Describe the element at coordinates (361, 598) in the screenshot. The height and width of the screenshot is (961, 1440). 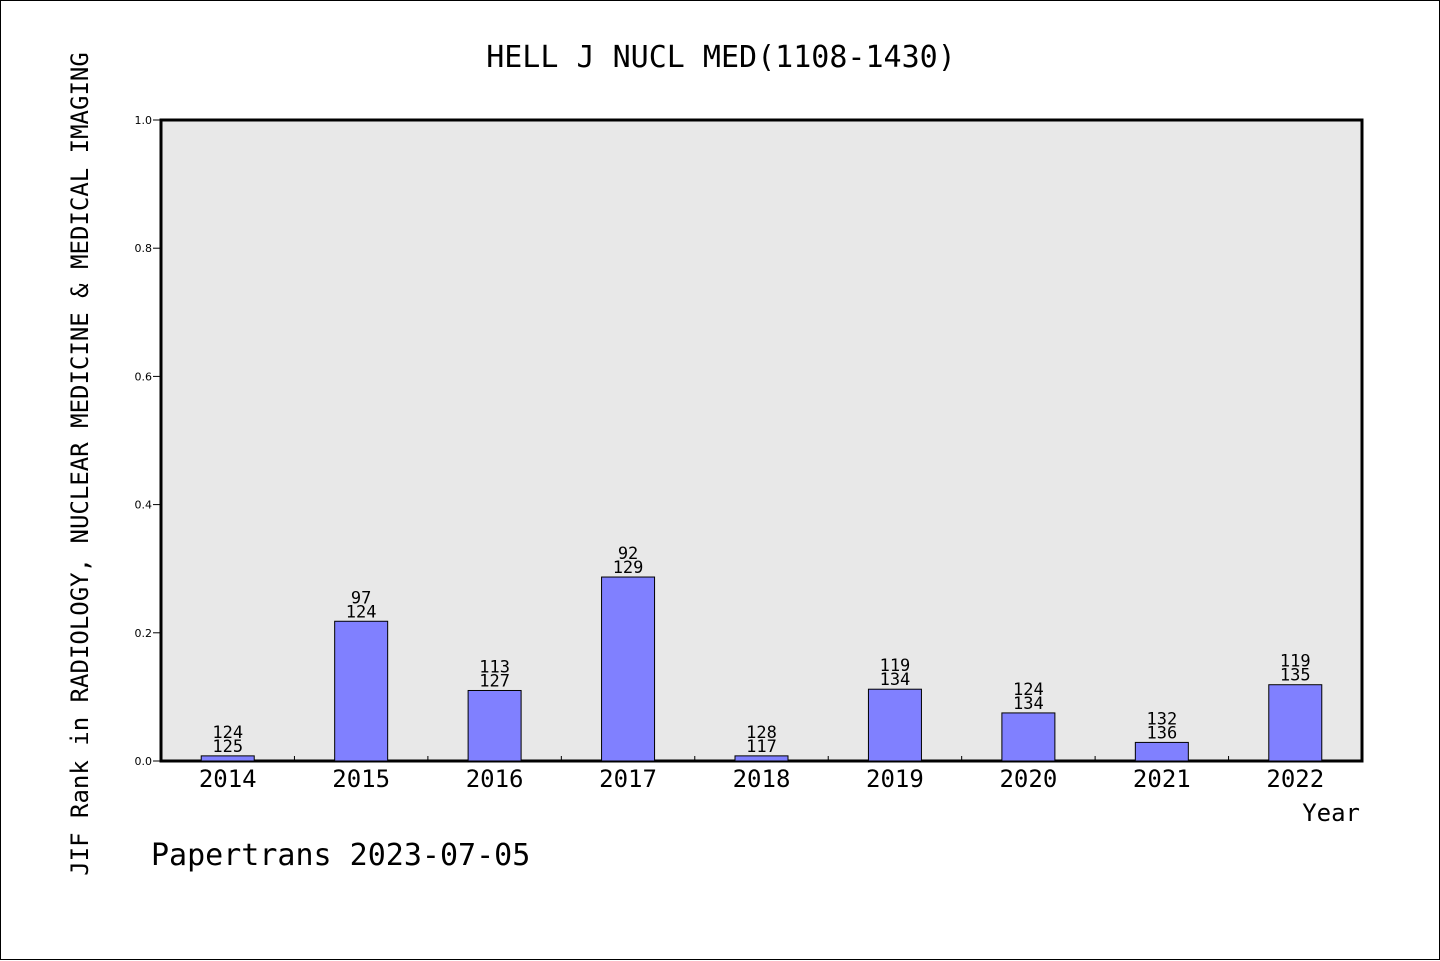
I see `rank-label: 97` at that location.